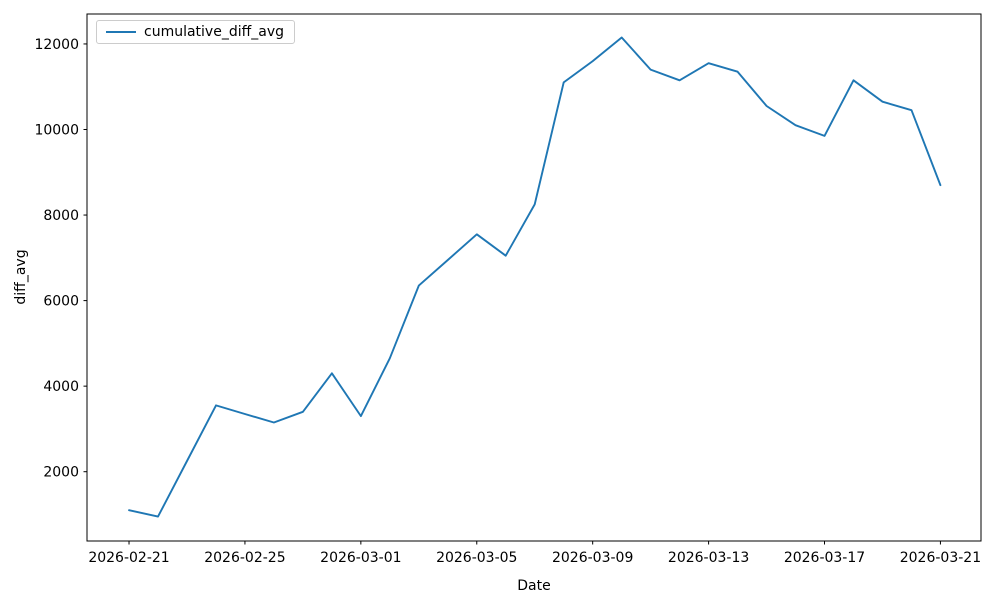 Image resolution: width=1000 pixels, height=600 pixels. Describe the element at coordinates (61, 302) in the screenshot. I see `y-tick-label: 6000` at that location.